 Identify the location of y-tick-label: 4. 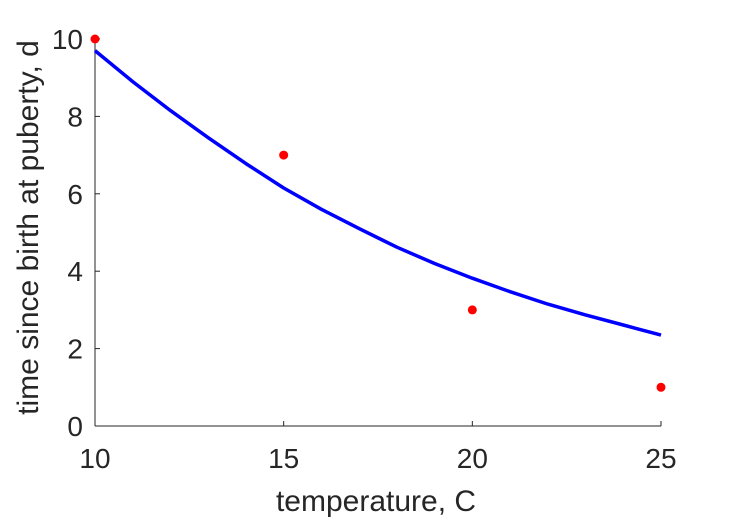
(75, 271).